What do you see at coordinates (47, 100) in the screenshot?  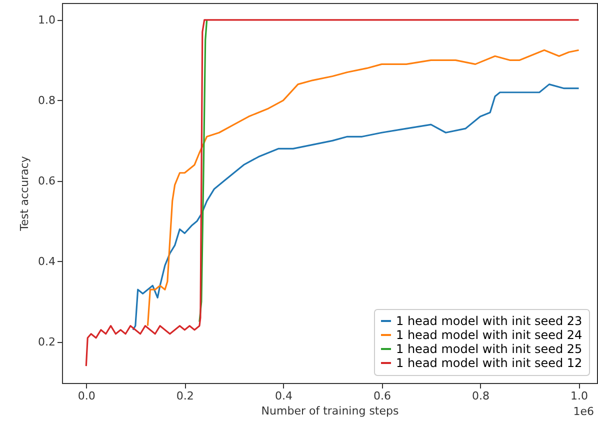 I see `y-tick-label: 0.8` at bounding box center [47, 100].